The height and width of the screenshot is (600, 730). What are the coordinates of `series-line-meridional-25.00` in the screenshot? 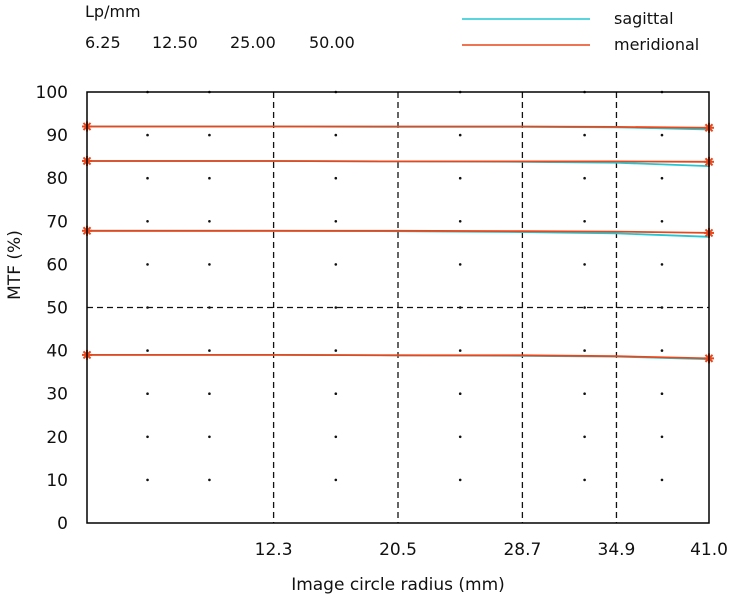 It's located at (398, 231).